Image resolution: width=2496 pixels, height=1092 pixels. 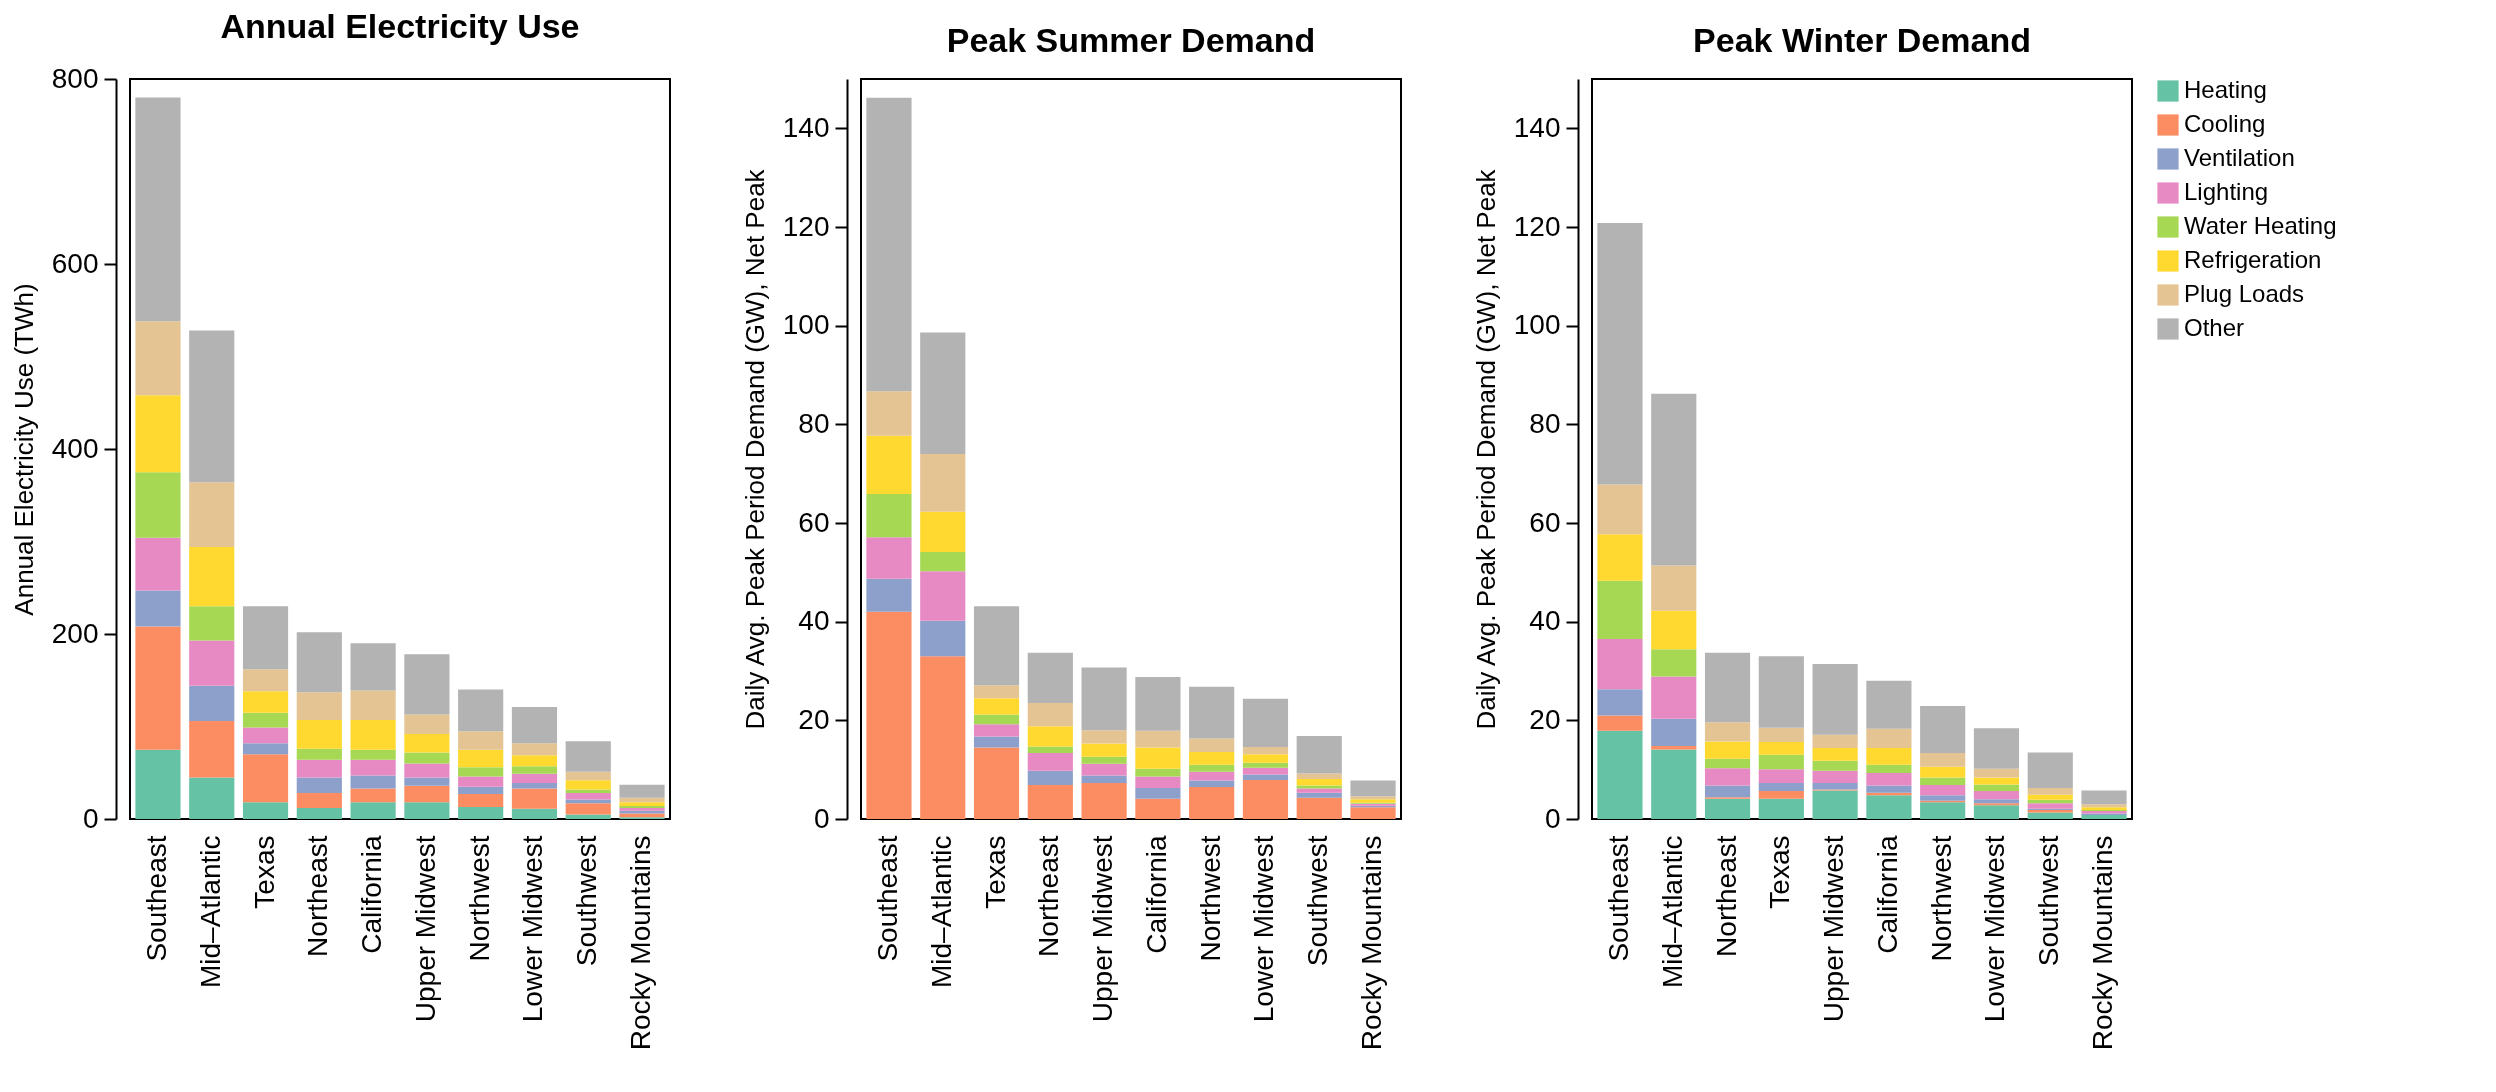 I want to click on legend-label: Cooling, so click(x=2225, y=123).